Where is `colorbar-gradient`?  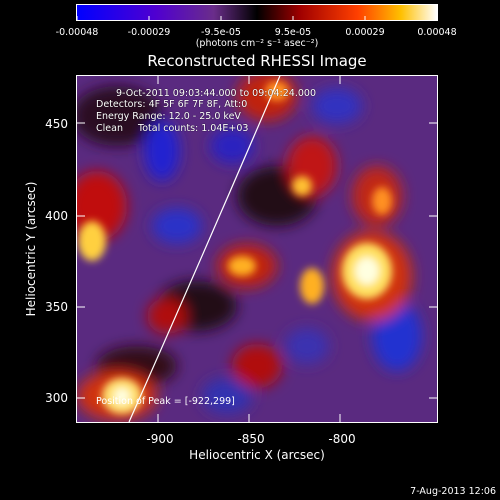
colorbar-gradient is located at coordinates (256, 12).